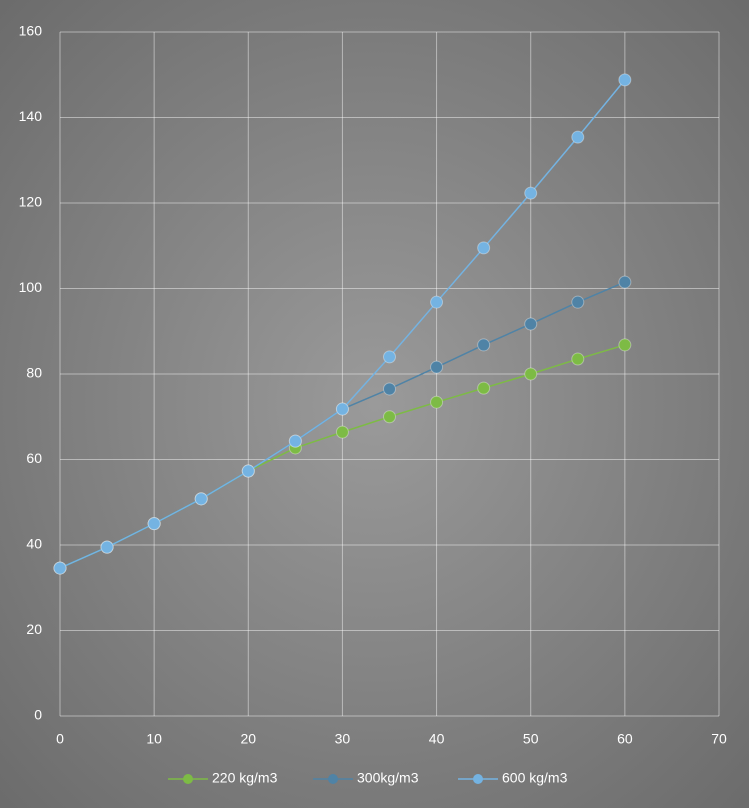  Describe the element at coordinates (31, 116) in the screenshot. I see `y-tick-label: 140` at that location.